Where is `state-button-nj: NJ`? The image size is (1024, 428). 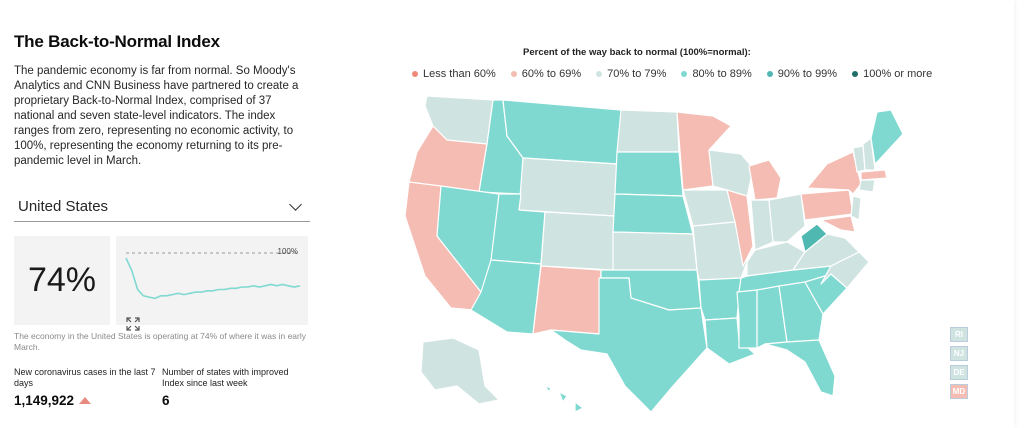 state-button-nj: NJ is located at coordinates (959, 353).